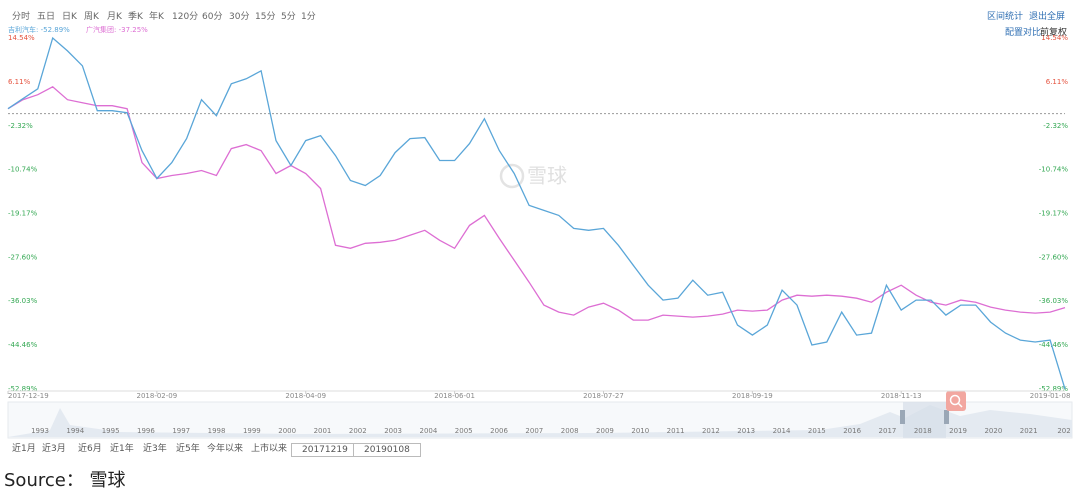  I want to click on y-tick-label-right: -52.89%, so click(1054, 389).